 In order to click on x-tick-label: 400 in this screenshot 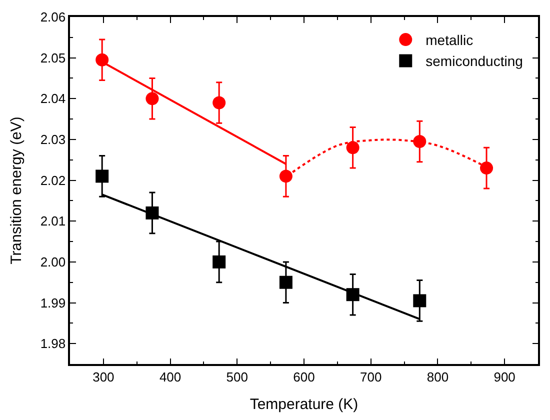, I will do `click(170, 376)`.